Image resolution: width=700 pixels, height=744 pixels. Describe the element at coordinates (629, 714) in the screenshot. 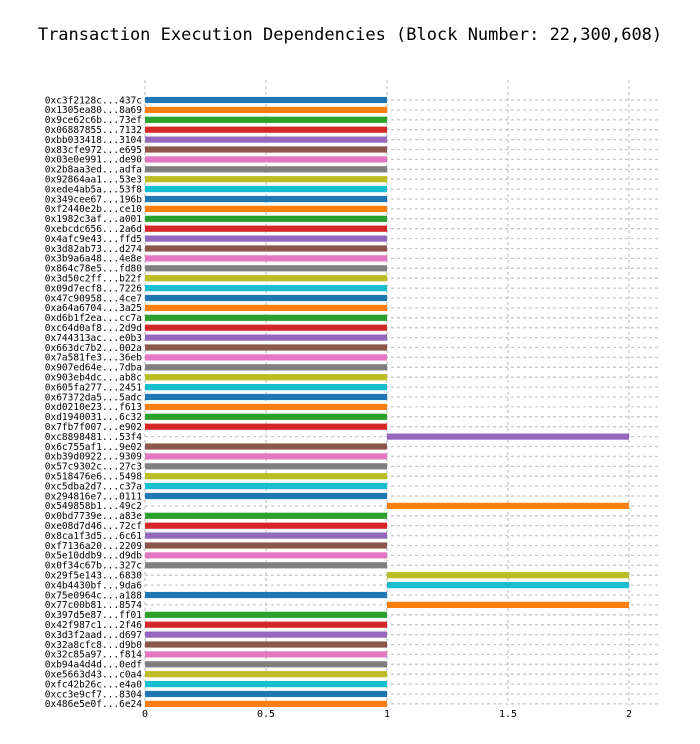

I see `x-tick-label-4: 2` at that location.